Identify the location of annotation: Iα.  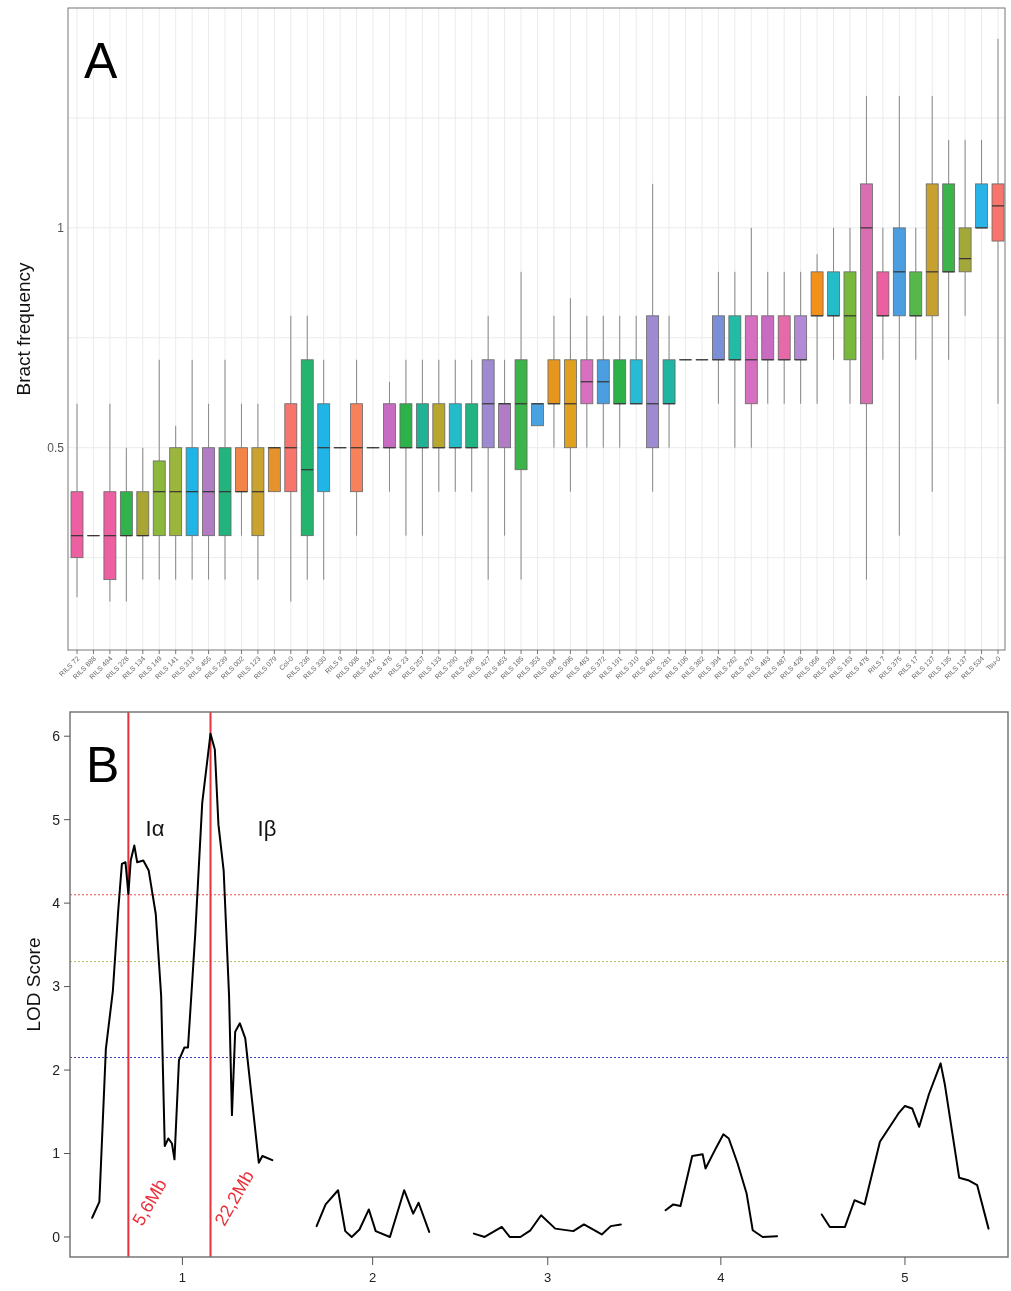
(155, 828).